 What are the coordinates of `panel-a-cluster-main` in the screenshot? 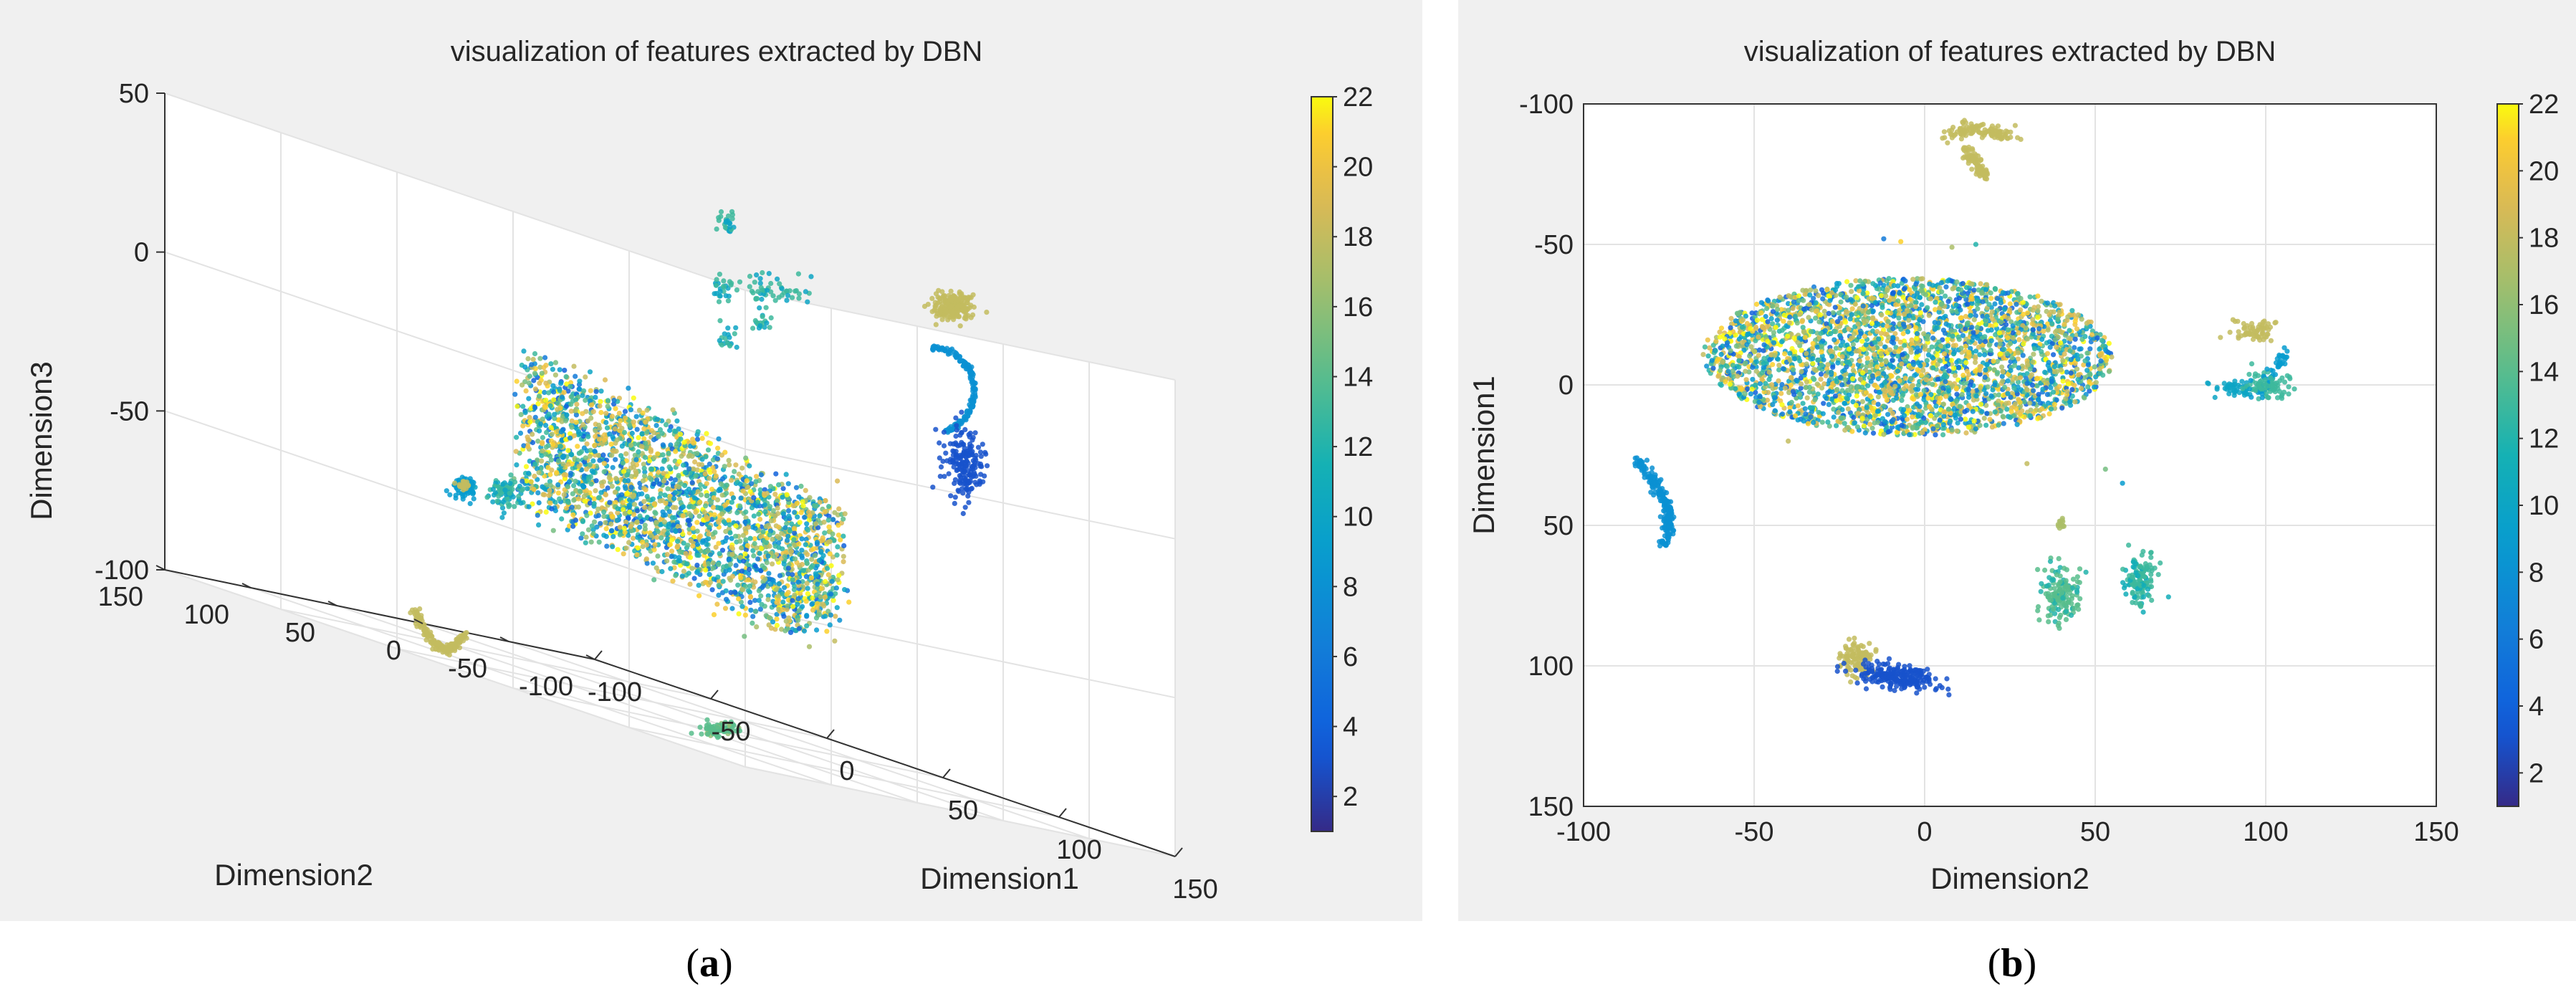 It's located at (681, 498).